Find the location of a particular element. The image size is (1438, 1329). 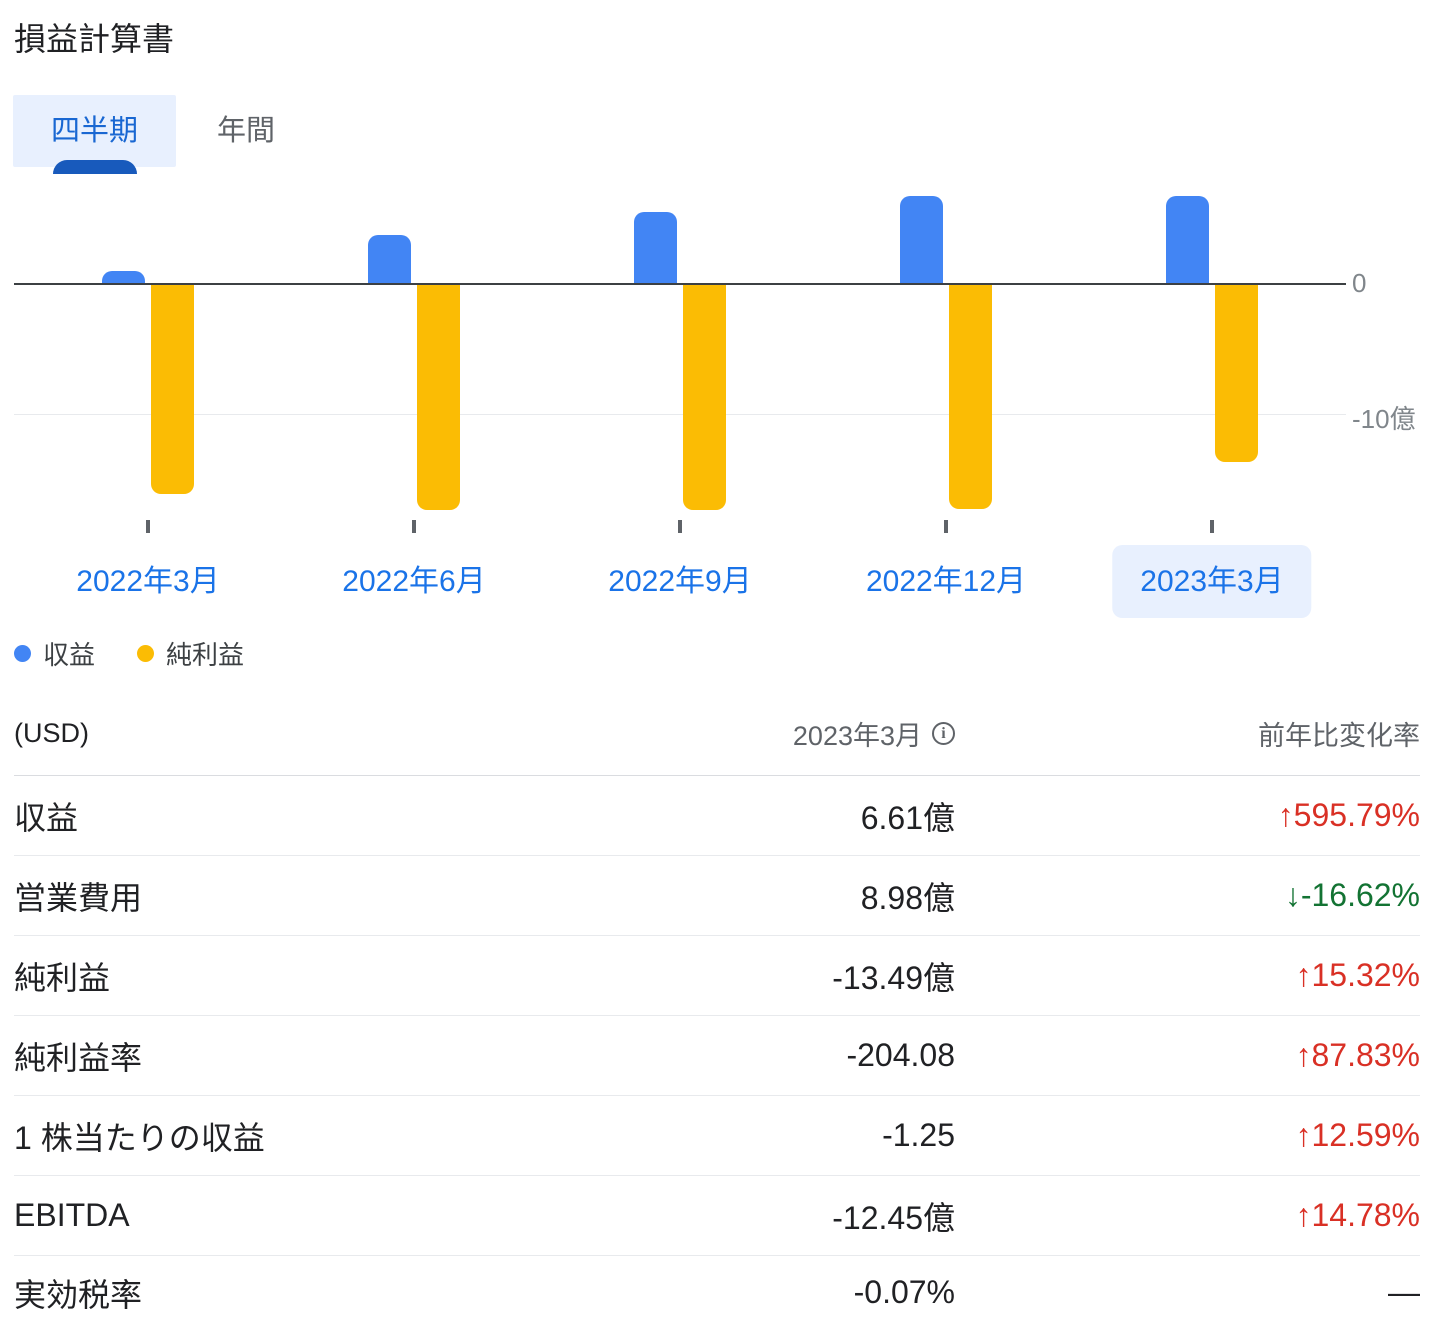

row-change: ↑15.32% is located at coordinates (1357, 975).